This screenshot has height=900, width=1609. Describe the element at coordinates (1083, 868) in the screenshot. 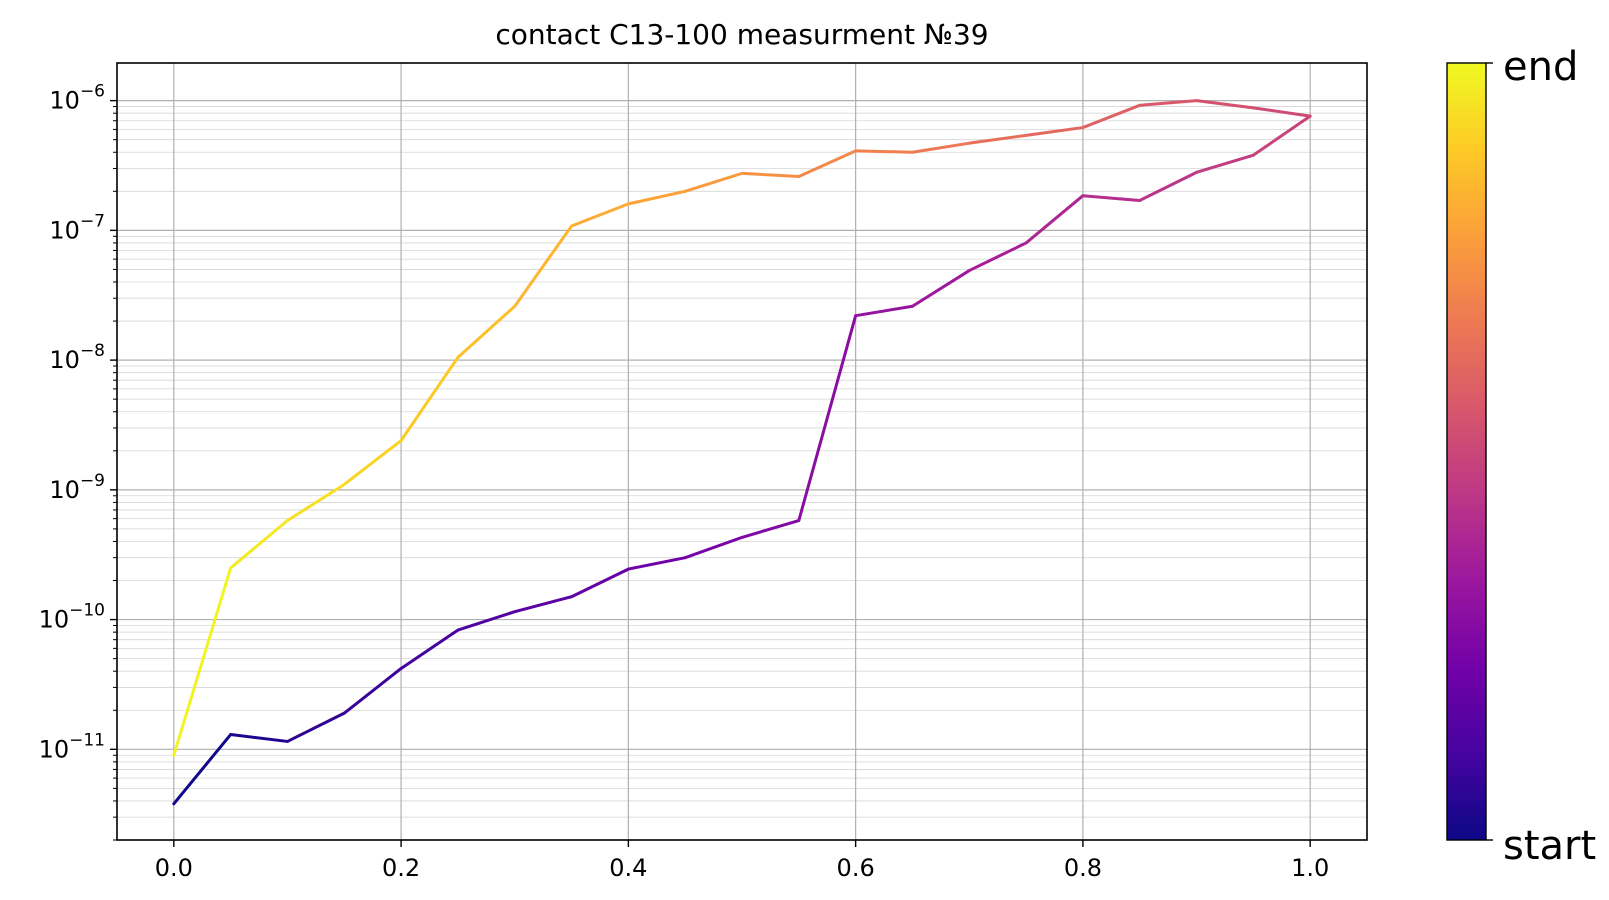

I see `x-tick-label: 0.8` at that location.